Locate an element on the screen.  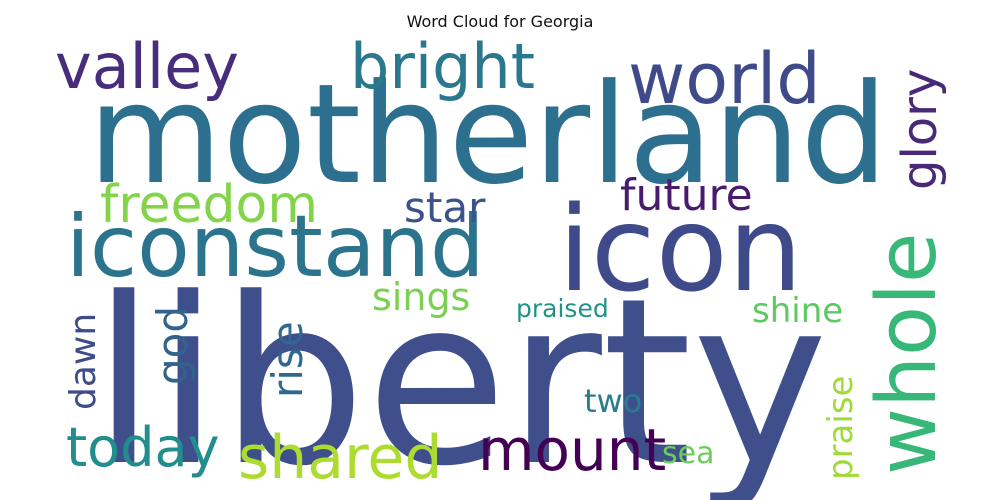
word-mount: mount is located at coordinates (572, 450).